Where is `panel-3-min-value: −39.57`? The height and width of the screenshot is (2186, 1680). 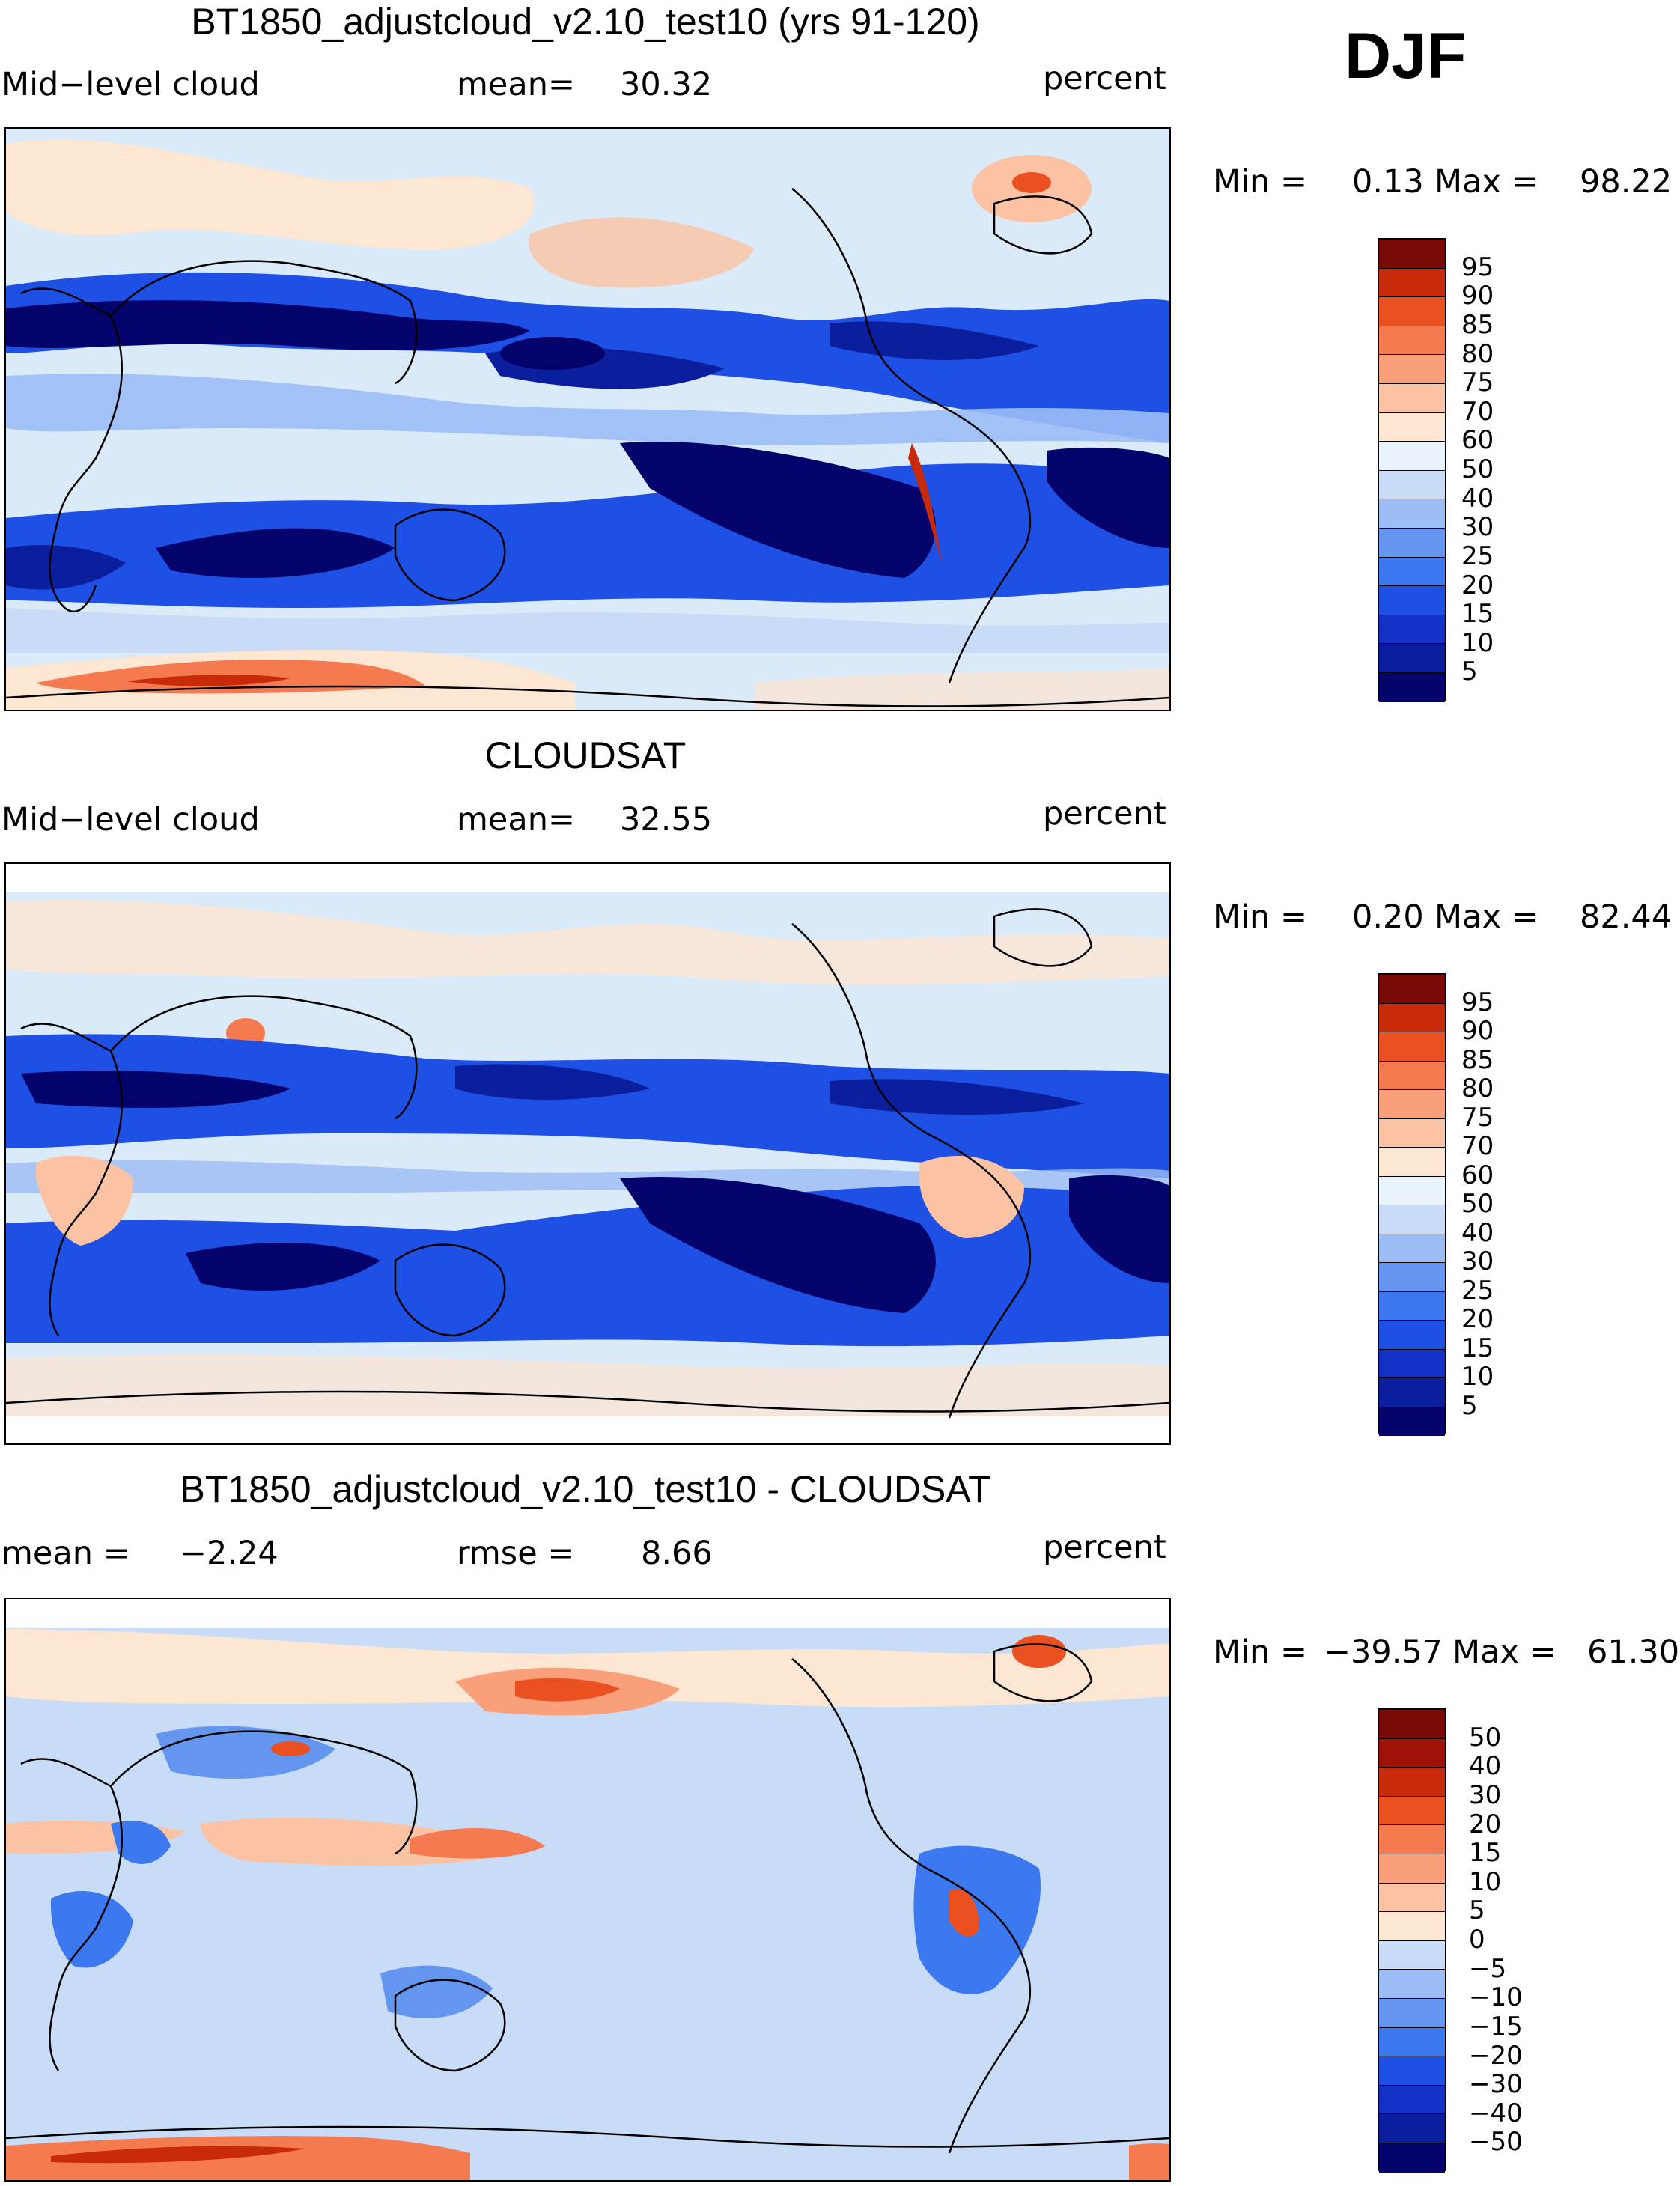 panel-3-min-value: −39.57 is located at coordinates (1383, 1652).